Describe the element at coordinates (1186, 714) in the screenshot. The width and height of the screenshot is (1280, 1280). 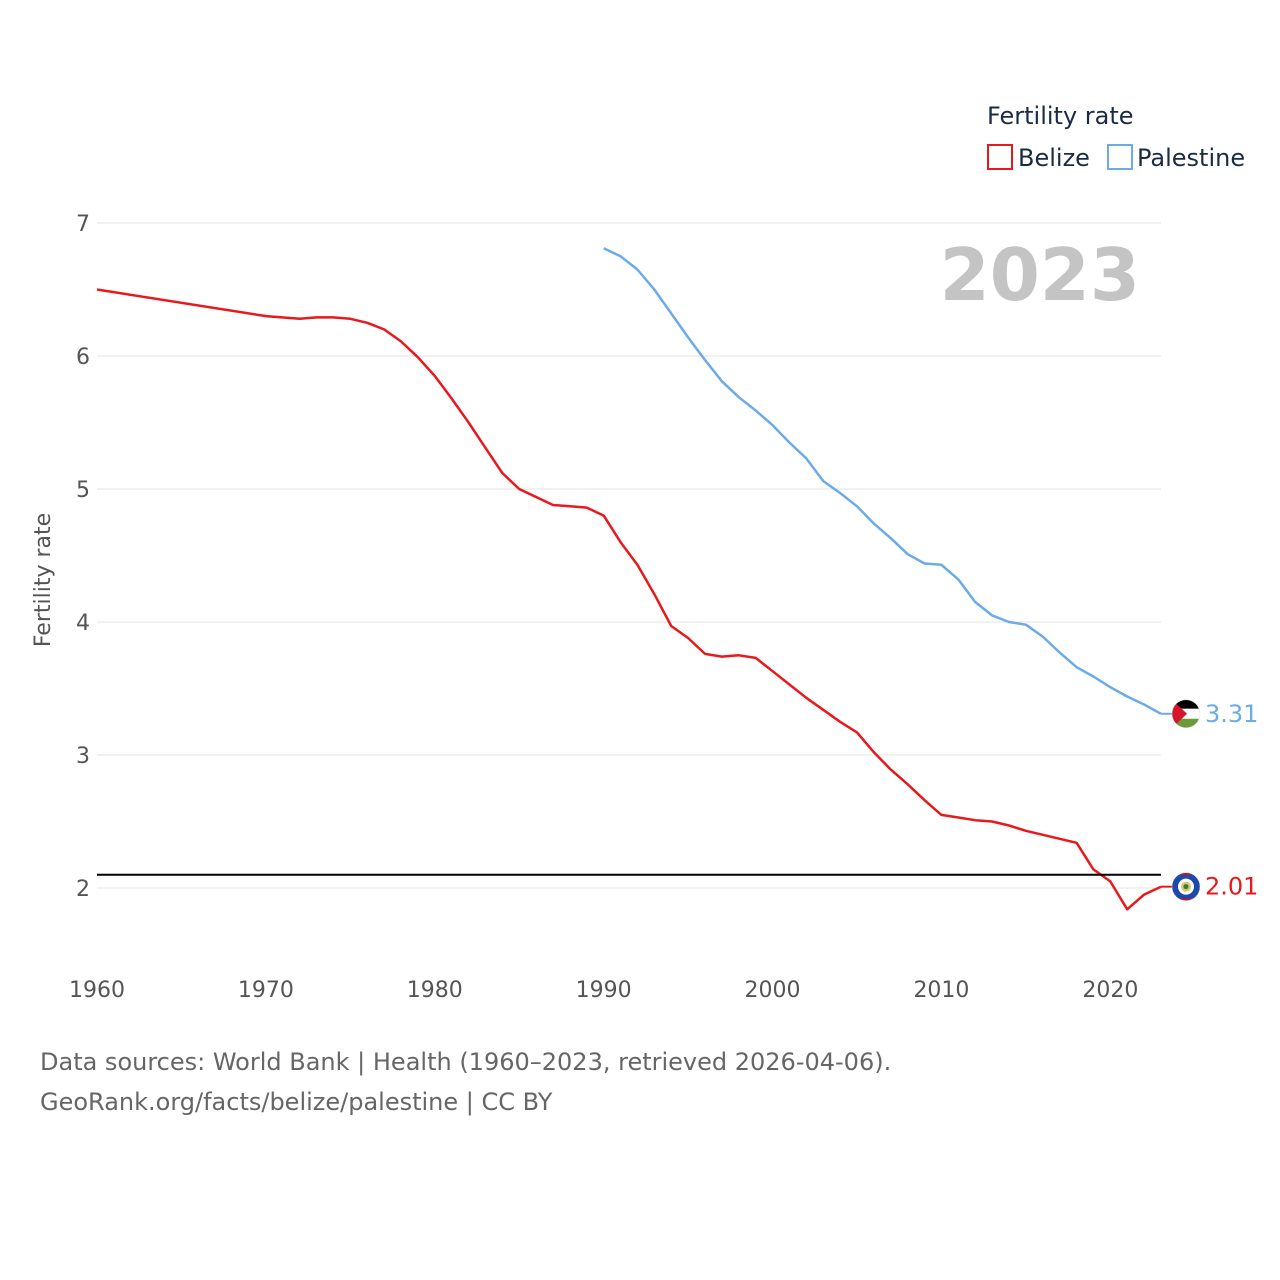
I see `palestine-flag-icon` at that location.